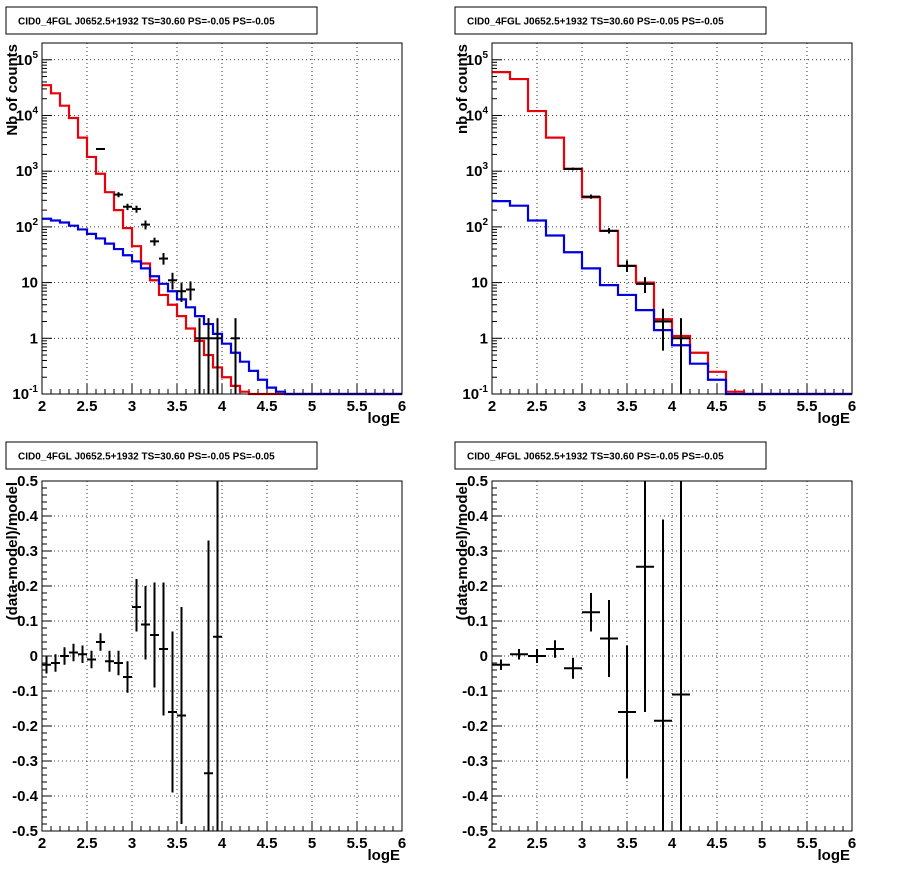 This screenshot has height=875, width=898. Describe the element at coordinates (25, 796) in the screenshot. I see `y-tick-label: -0.4` at that location.